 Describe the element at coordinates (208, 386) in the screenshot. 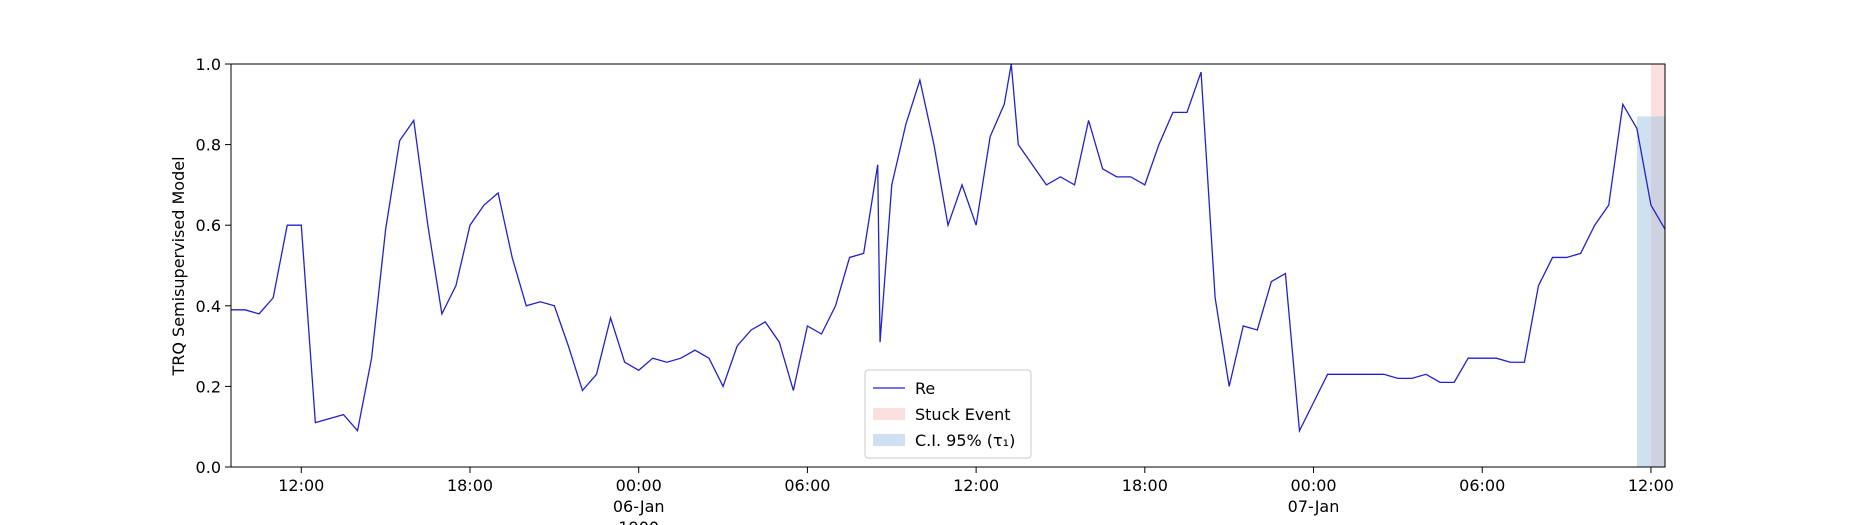

I see `y-tick-label: 0.2` at that location.